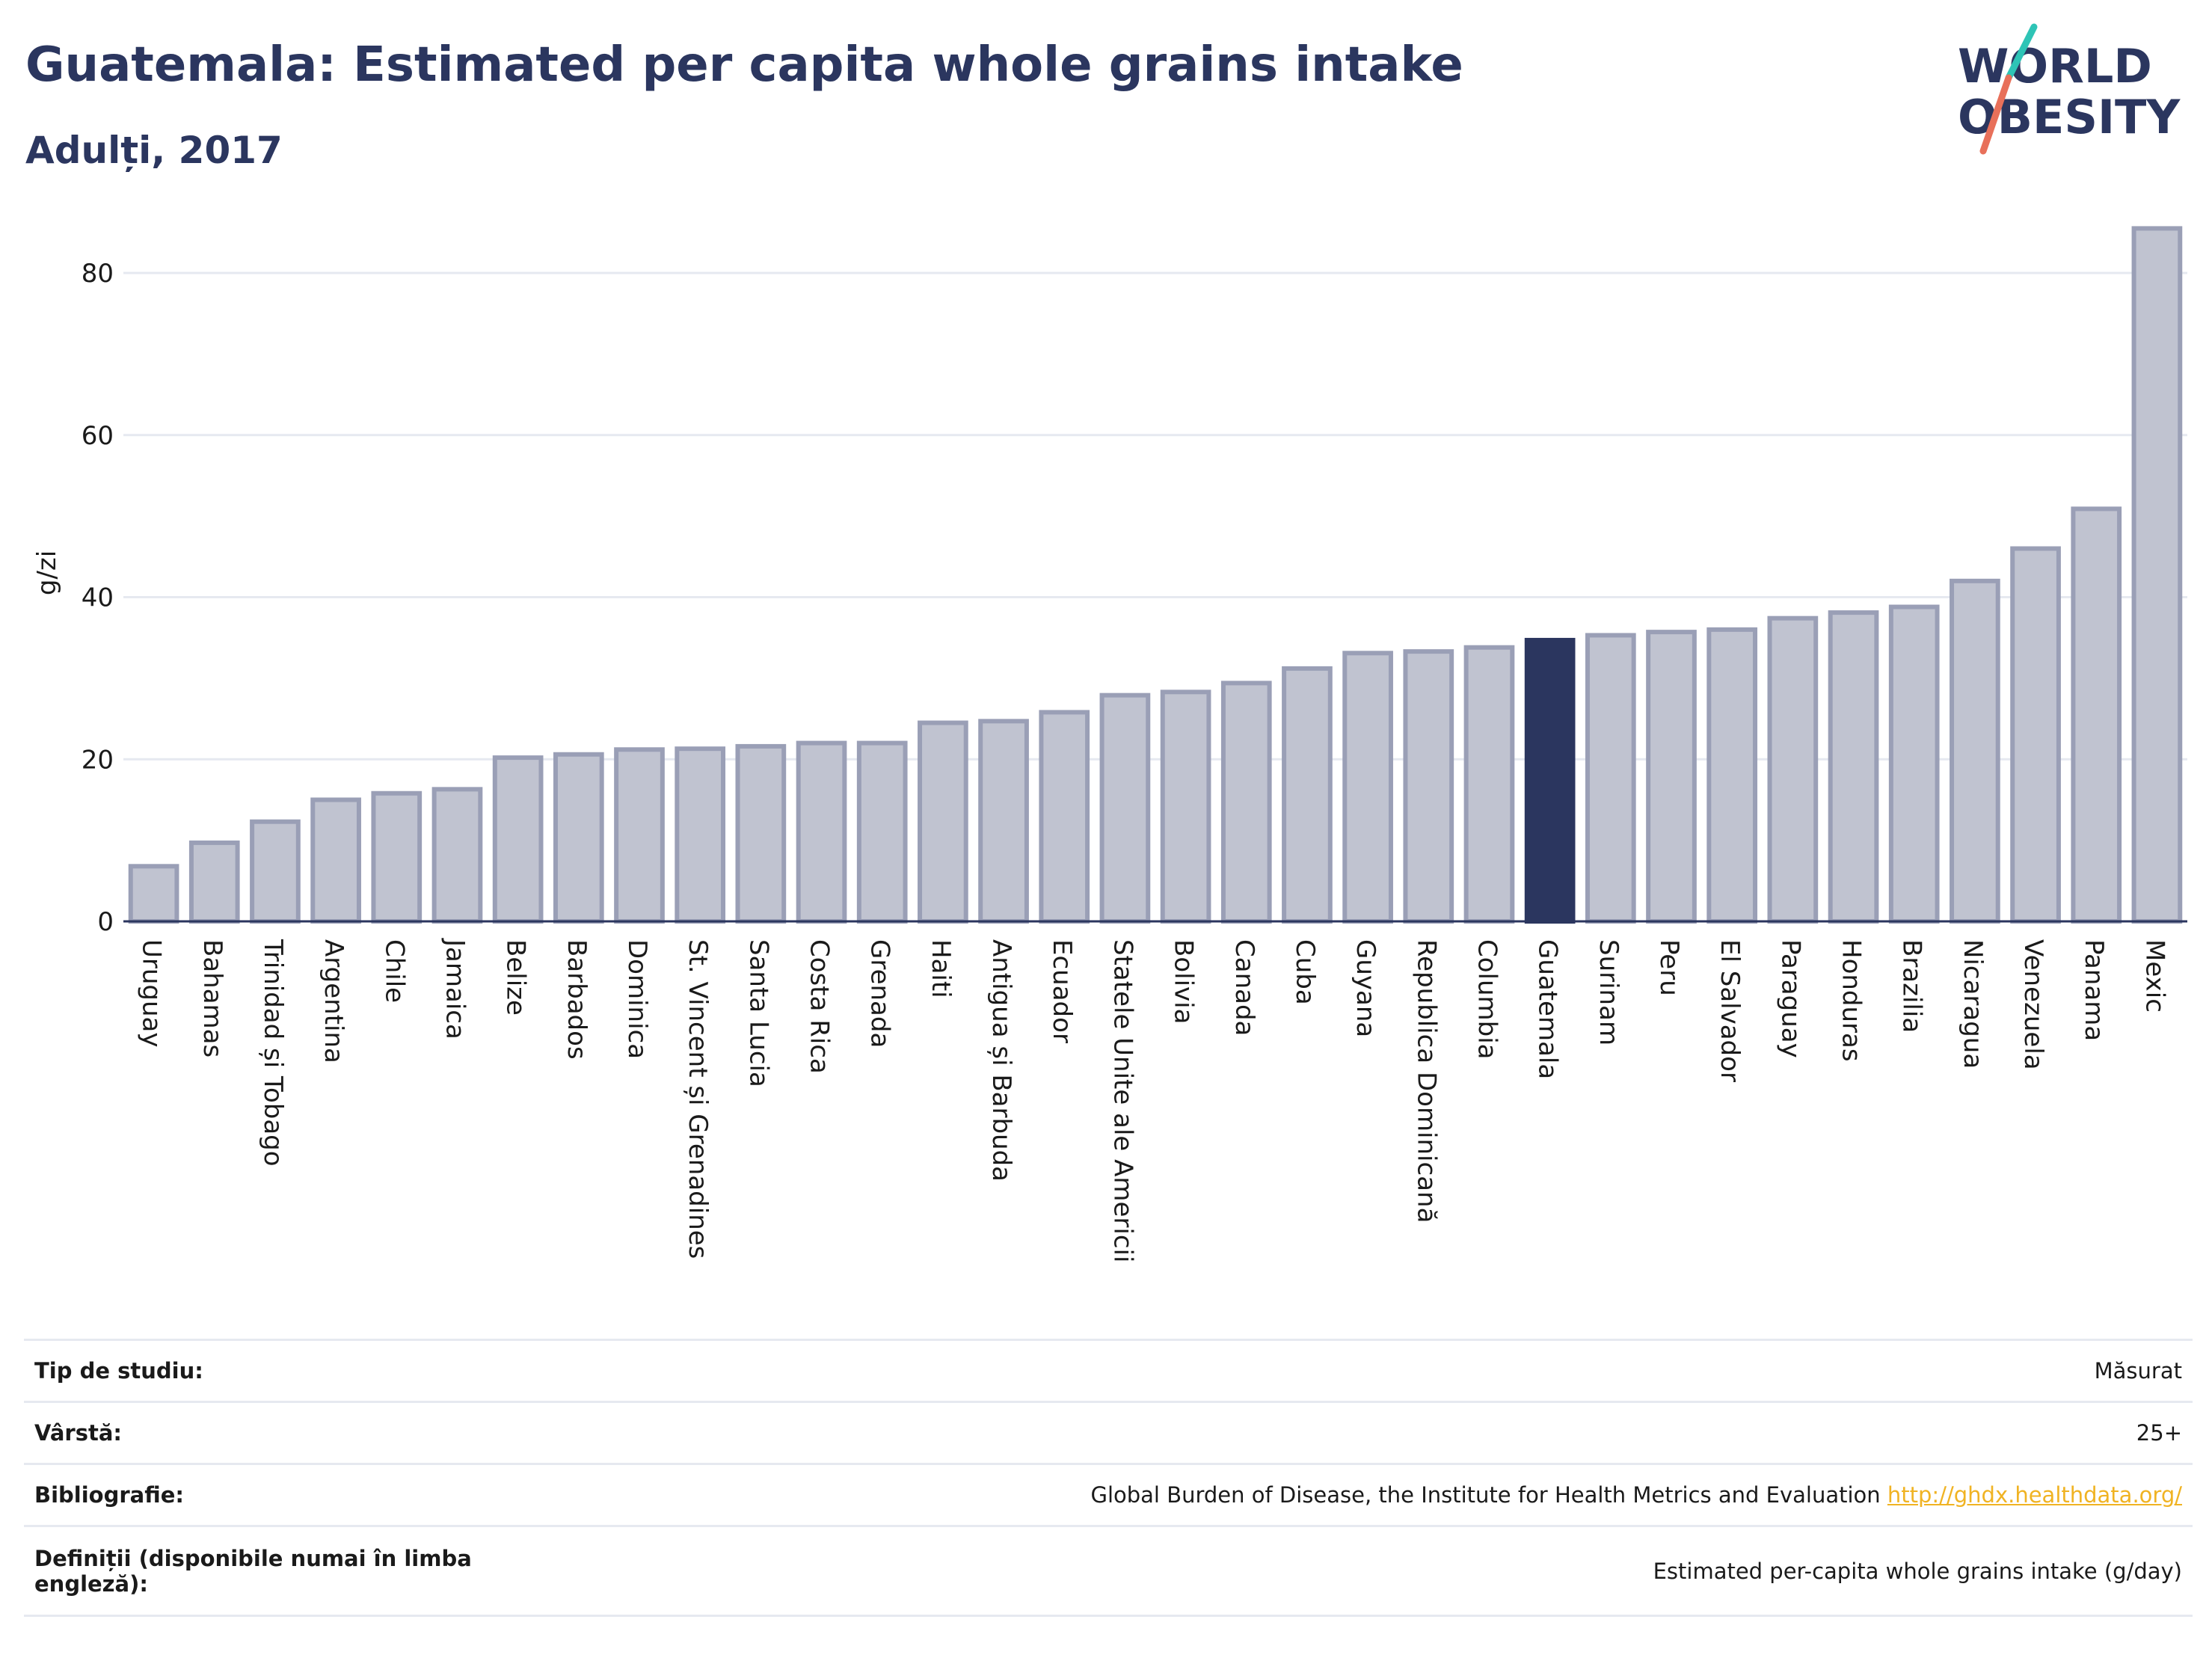  Describe the element at coordinates (273, 1433) in the screenshot. I see `meta-label: Vârstă:` at that location.